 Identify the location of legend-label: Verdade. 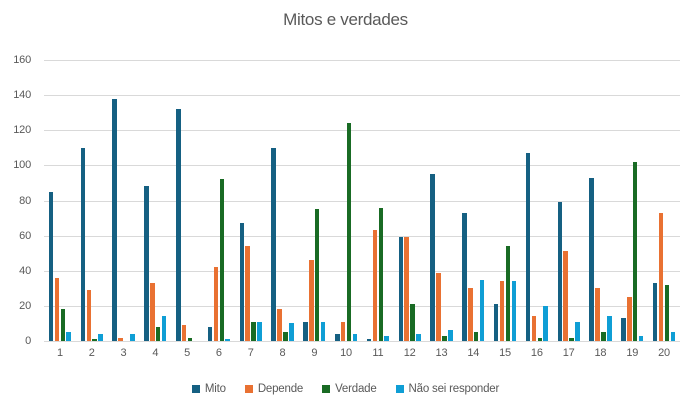
(356, 389).